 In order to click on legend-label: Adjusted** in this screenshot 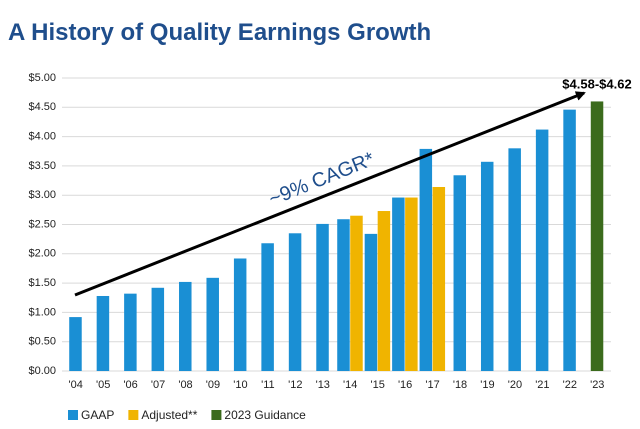, I will do `click(169, 415)`.